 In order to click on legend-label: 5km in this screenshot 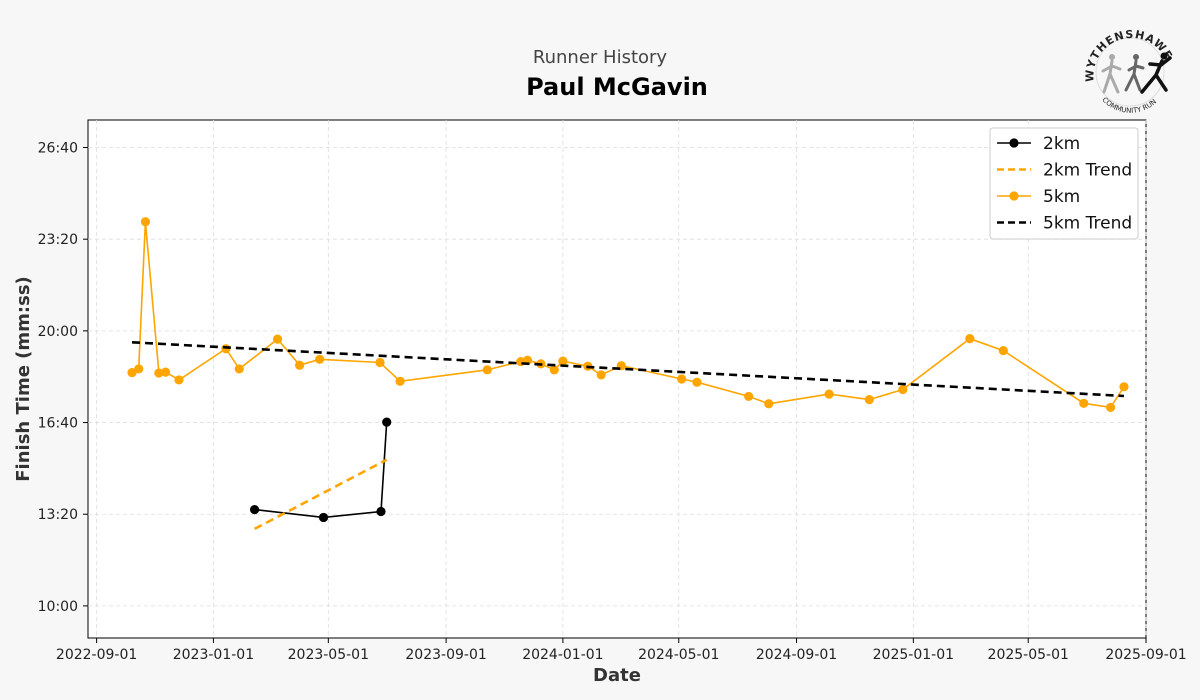, I will do `click(1061, 197)`.